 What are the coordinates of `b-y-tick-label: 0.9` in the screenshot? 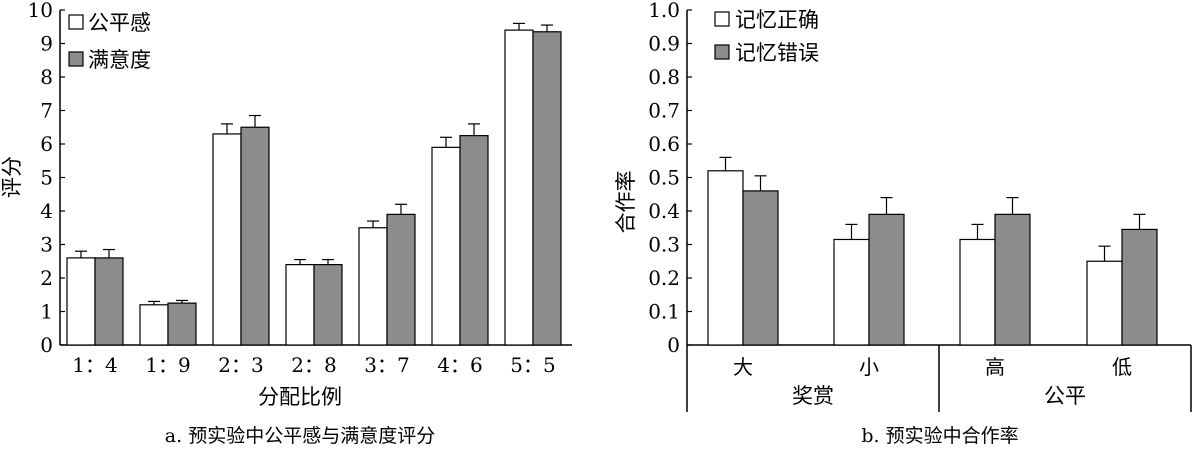 It's located at (664, 44).